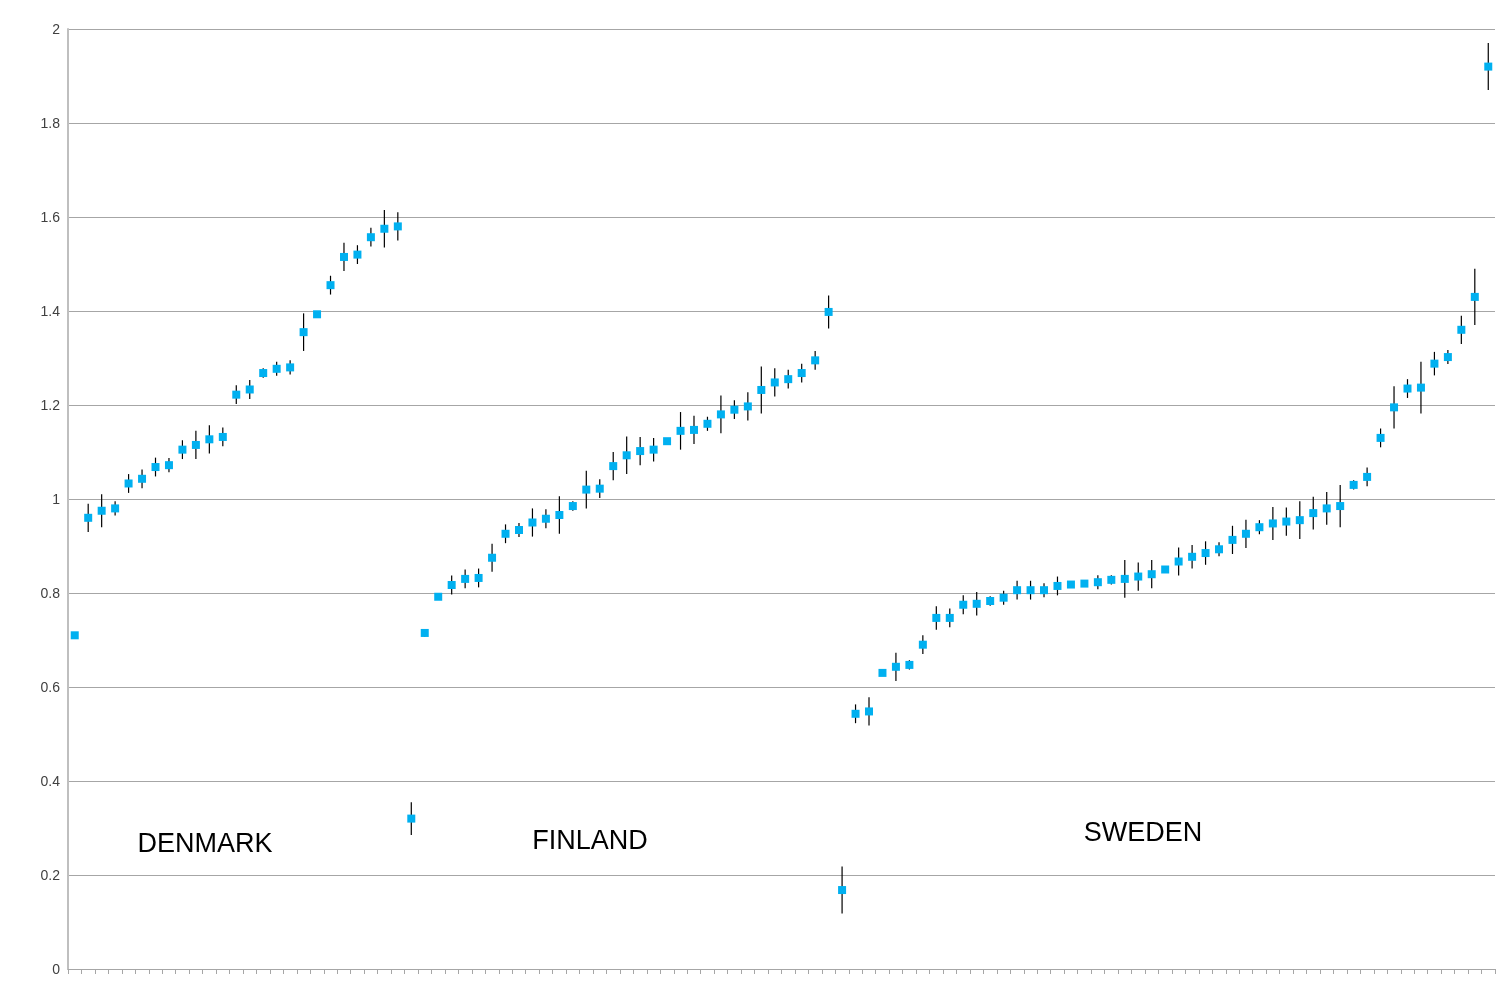 This screenshot has height=987, width=1511. Describe the element at coordinates (50, 123) in the screenshot. I see `y-tick-label: 1.8` at that location.